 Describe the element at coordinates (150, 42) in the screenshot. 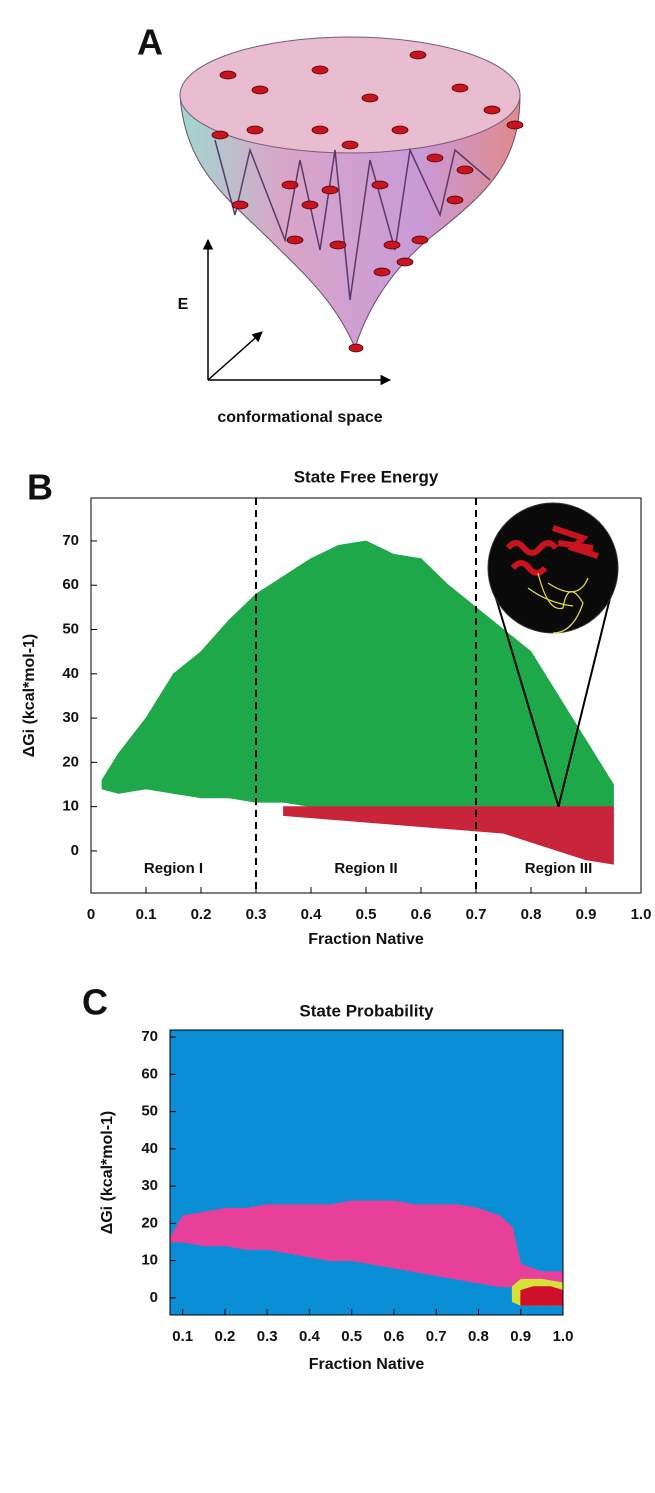

I see `panel-label: A` at that location.